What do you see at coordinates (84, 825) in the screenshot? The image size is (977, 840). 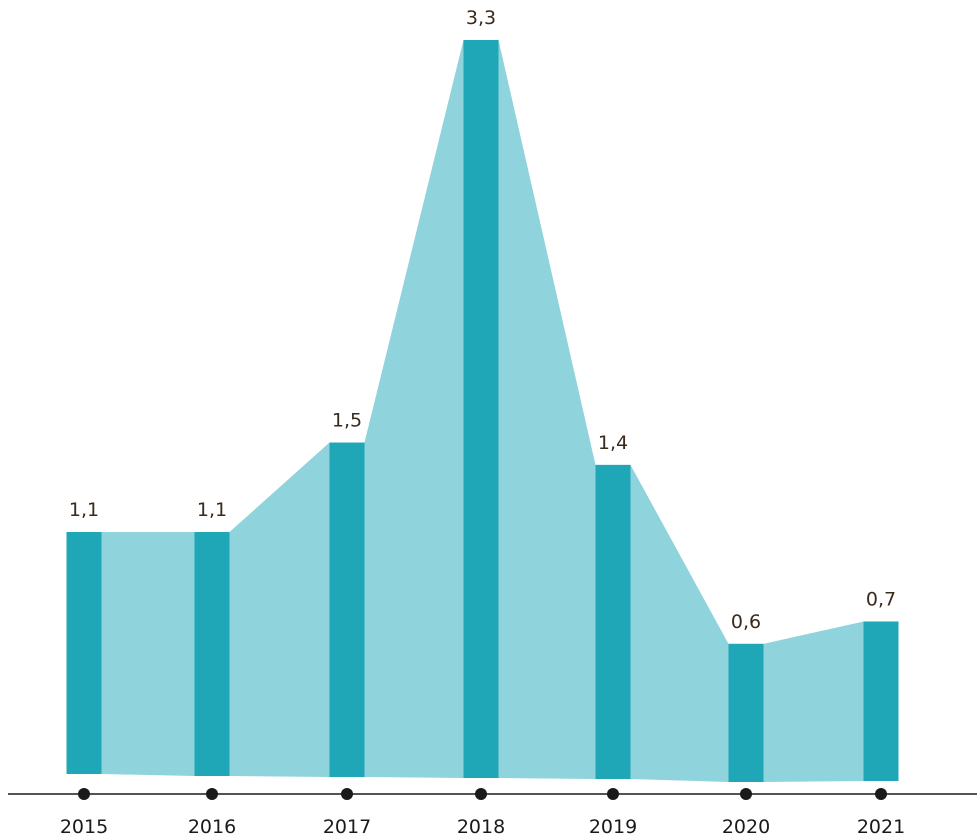 I see `tick-label-2015: 2015` at bounding box center [84, 825].